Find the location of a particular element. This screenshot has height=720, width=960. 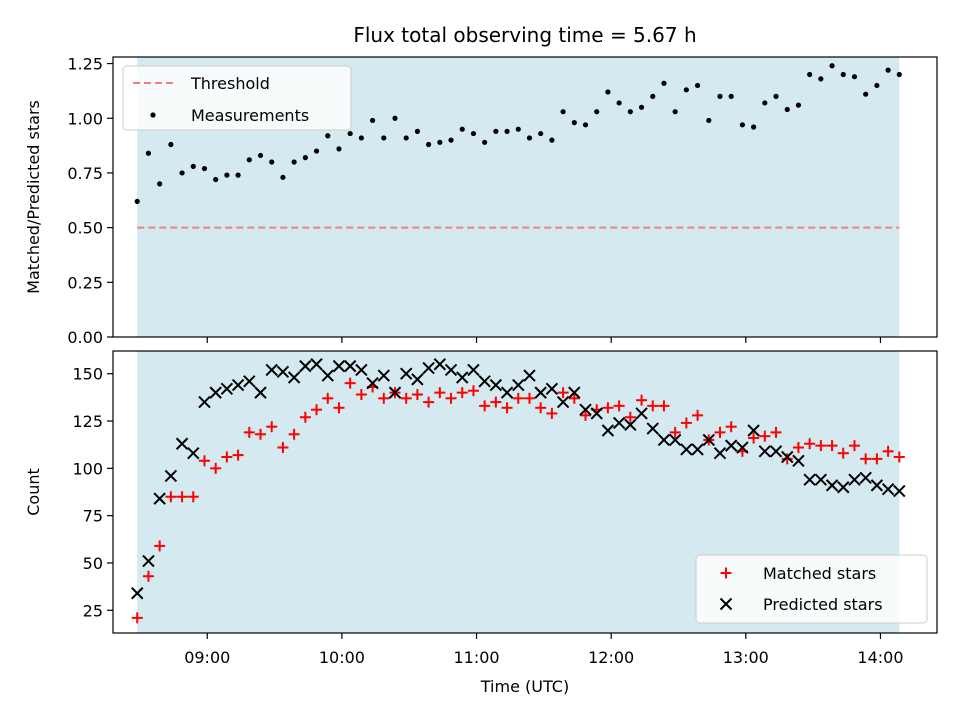

ratio-x-ticks is located at coordinates (544, 340).